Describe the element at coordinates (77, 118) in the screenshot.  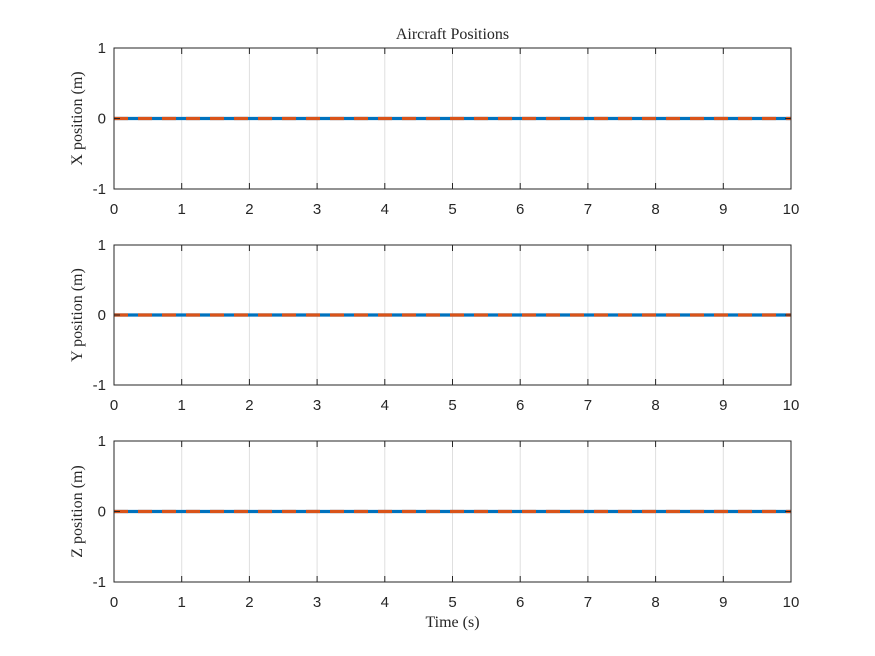
I see `y-axis-label: X position (m)` at that location.